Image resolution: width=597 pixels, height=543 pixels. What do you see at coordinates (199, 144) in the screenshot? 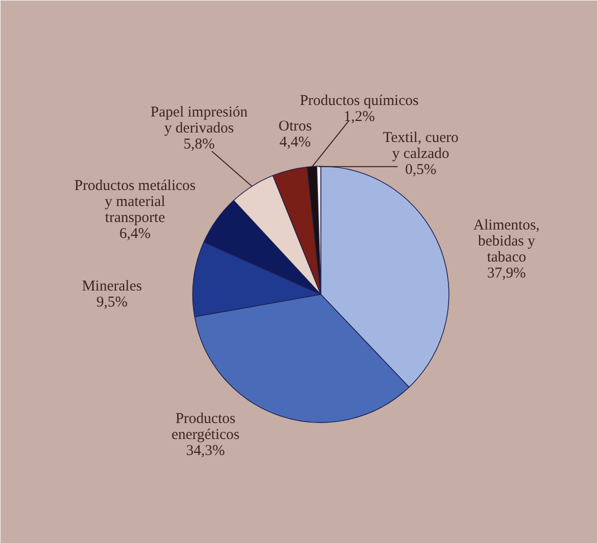
I see `data-label: 5,8%` at bounding box center [199, 144].